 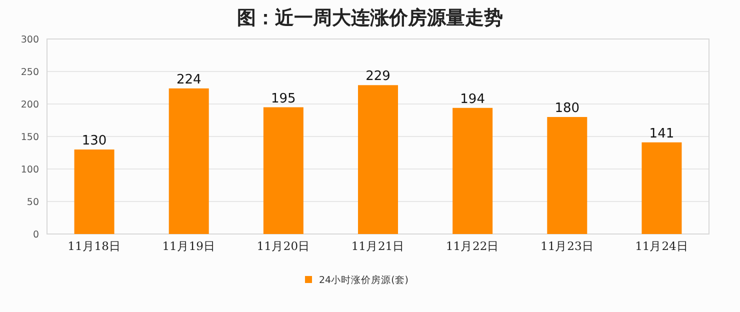 What do you see at coordinates (473, 246) in the screenshot?
I see `x-tick-label: 11月22日` at bounding box center [473, 246].